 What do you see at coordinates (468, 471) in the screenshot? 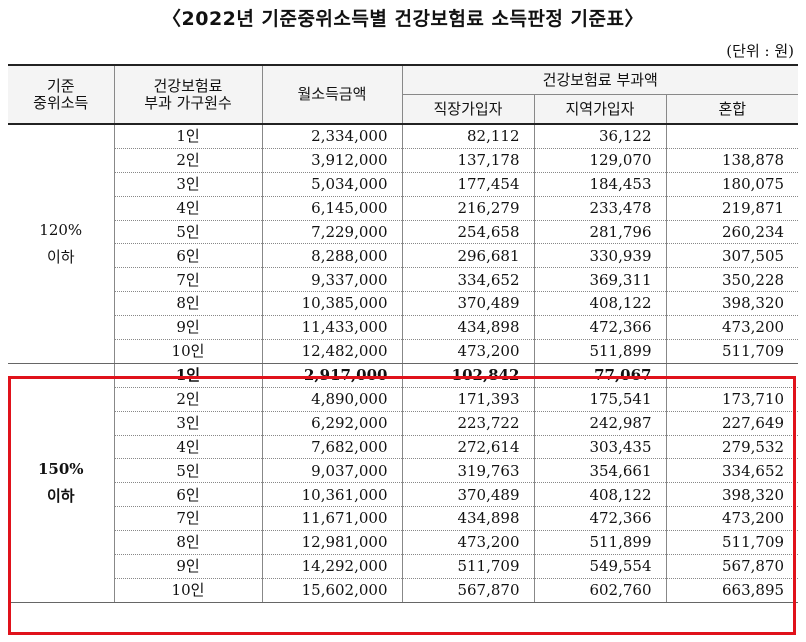
I see `employee-cell: 319,763` at bounding box center [468, 471].